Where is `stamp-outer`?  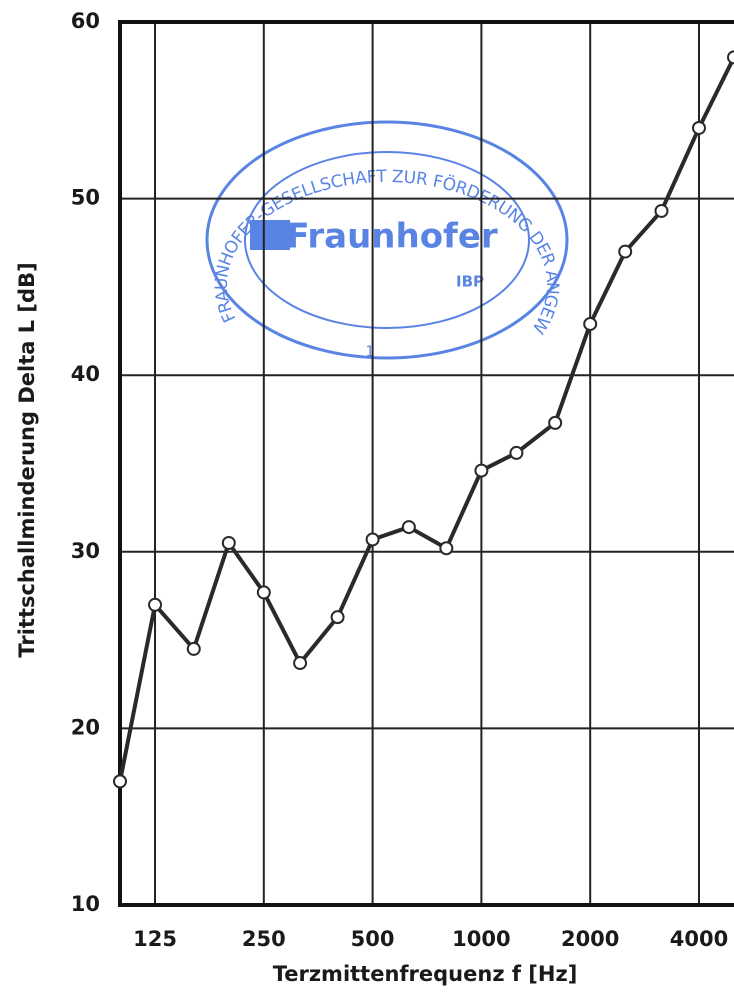
stamp-outer is located at coordinates (387, 240).